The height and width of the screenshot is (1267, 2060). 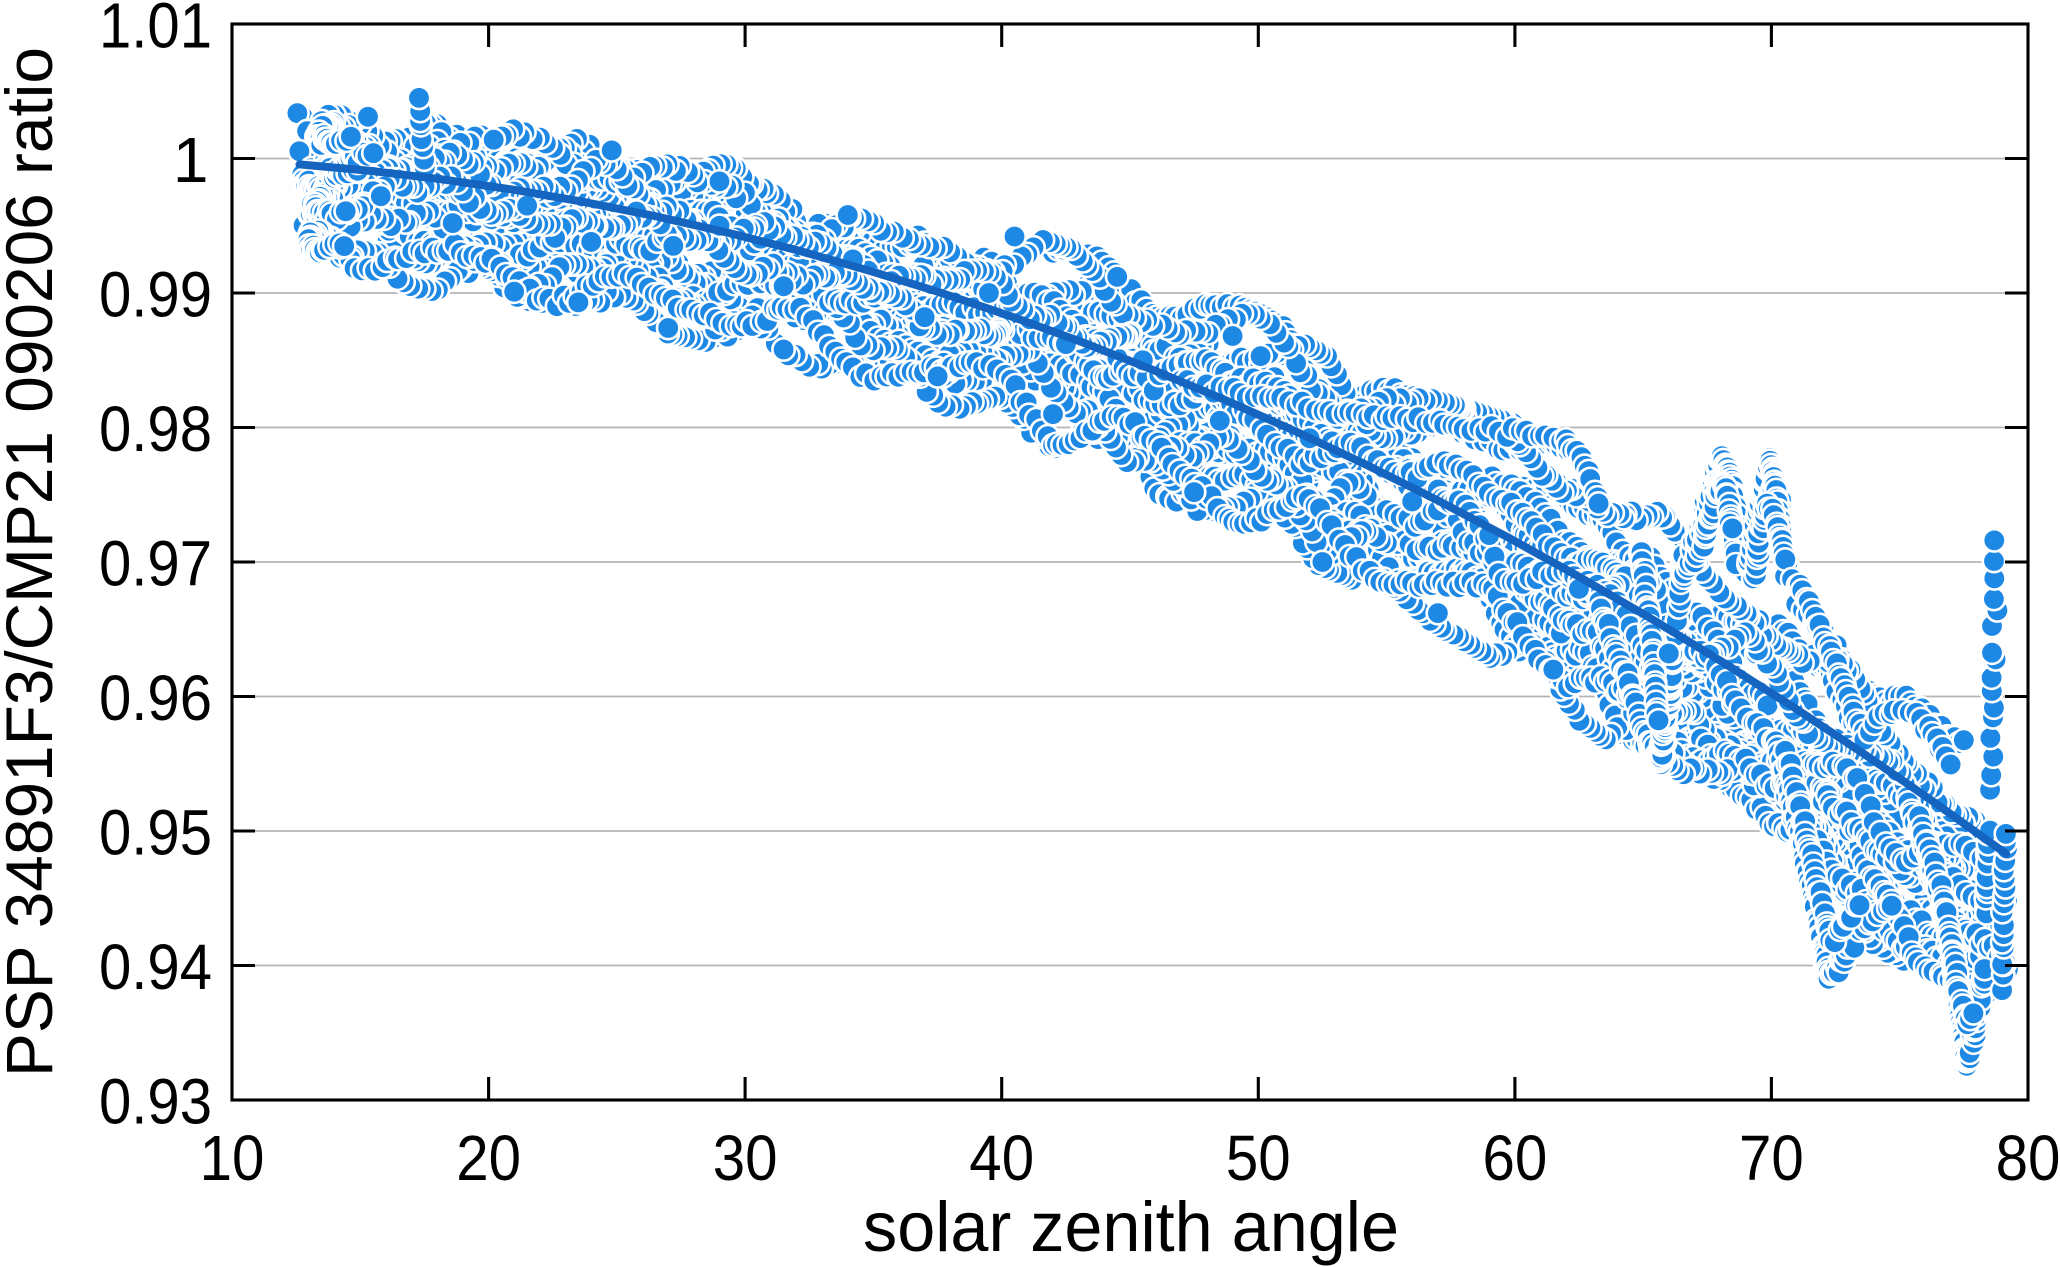 What do you see at coordinates (155, 1102) in the screenshot?
I see `svg-text: 0.93` at bounding box center [155, 1102].